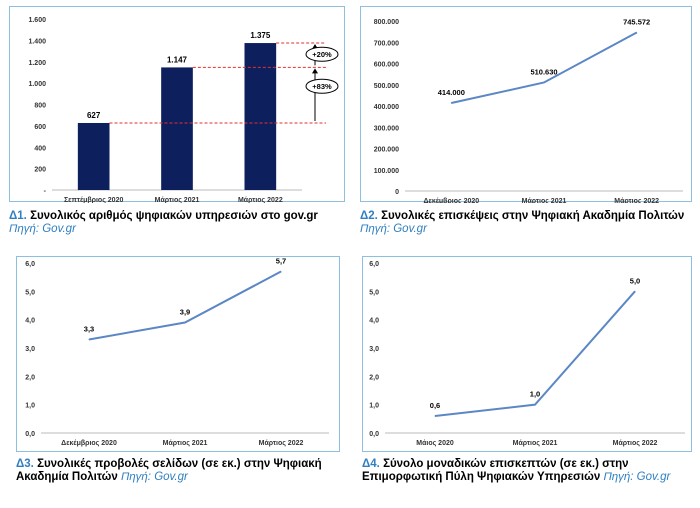  I want to click on caption-number: Δ2., so click(369, 216).